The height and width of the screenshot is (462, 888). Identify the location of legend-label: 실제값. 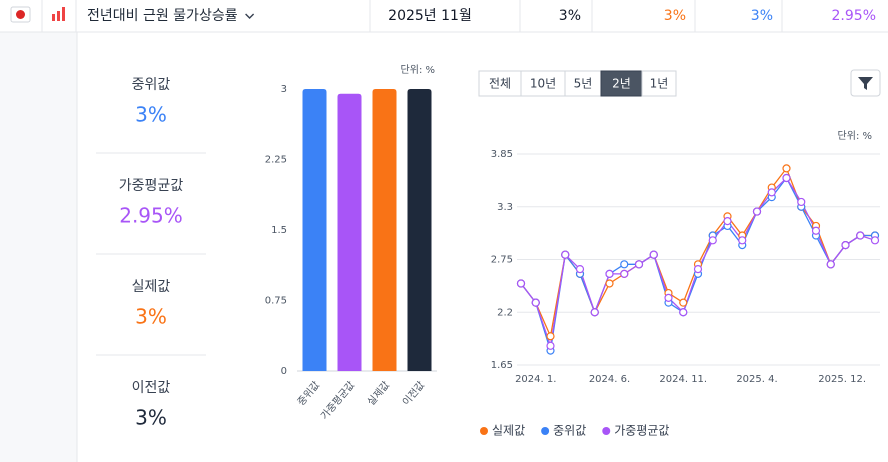
(508, 431).